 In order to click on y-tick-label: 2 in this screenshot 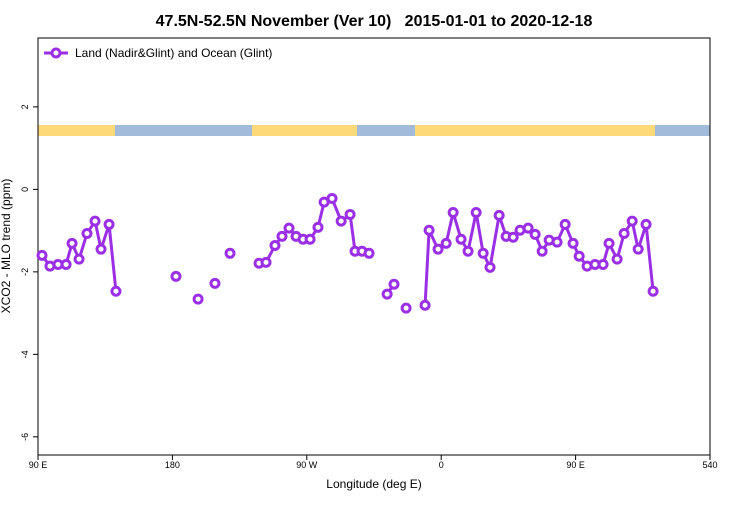, I will do `click(25, 106)`.